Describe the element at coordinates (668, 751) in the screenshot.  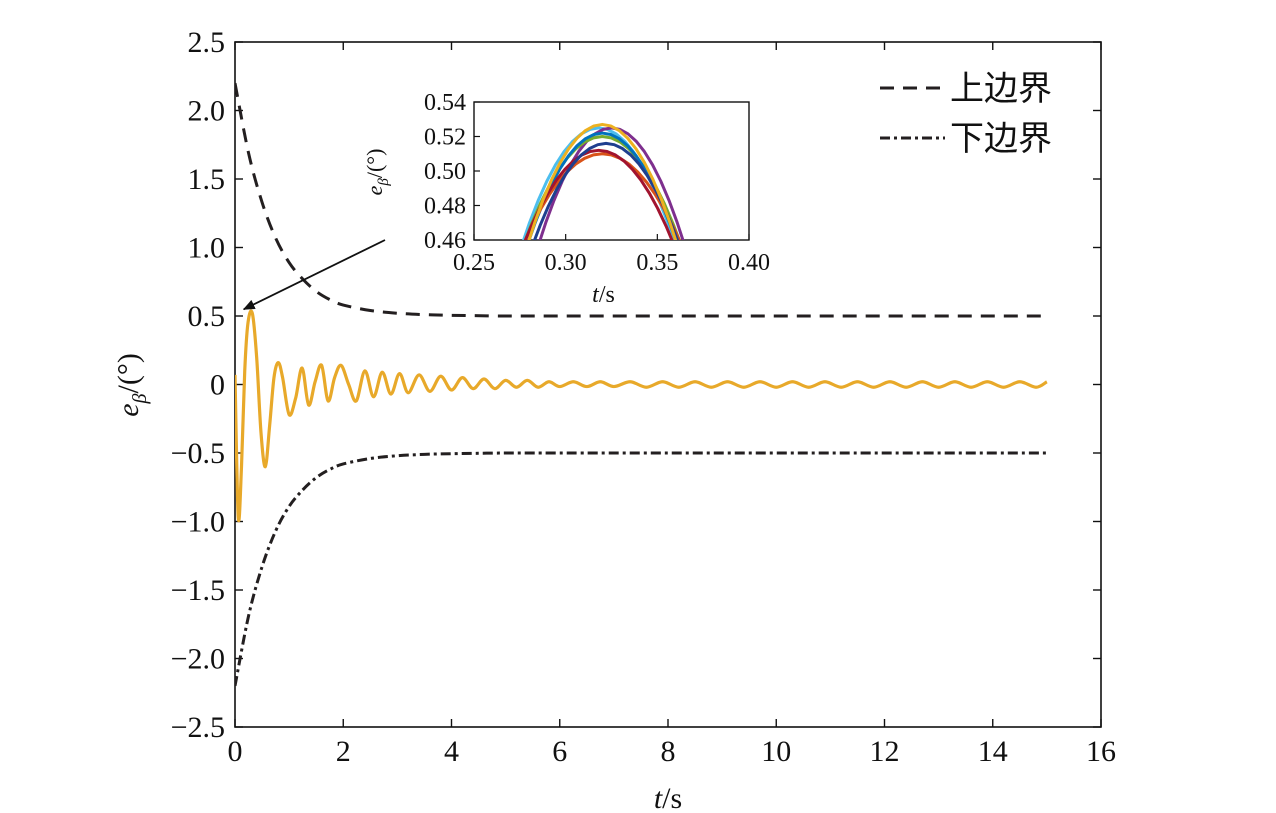
I see `x-tick-label: 8` at that location.